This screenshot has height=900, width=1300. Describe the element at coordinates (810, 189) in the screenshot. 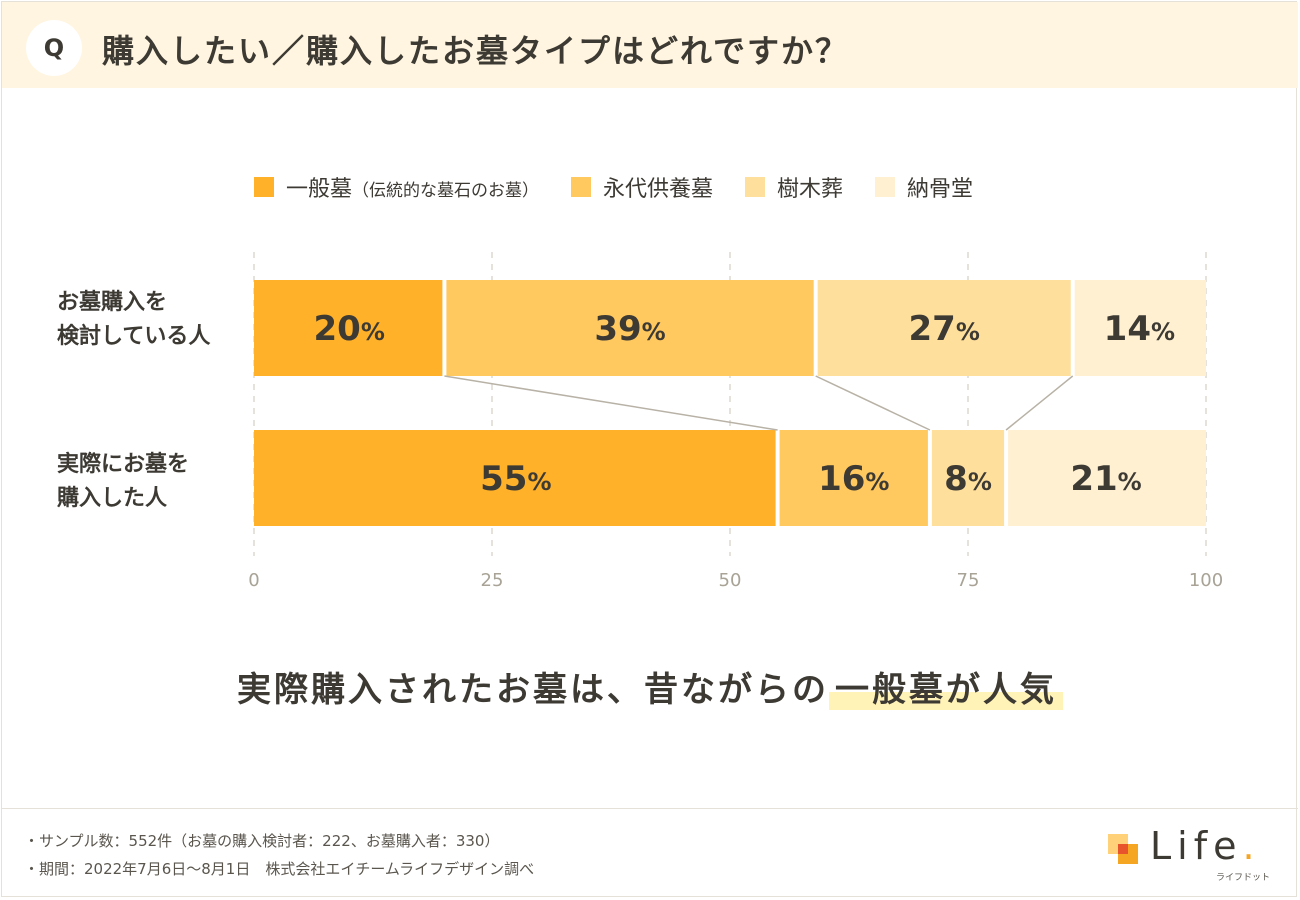

I see `legend-label: 樹木葬` at that location.